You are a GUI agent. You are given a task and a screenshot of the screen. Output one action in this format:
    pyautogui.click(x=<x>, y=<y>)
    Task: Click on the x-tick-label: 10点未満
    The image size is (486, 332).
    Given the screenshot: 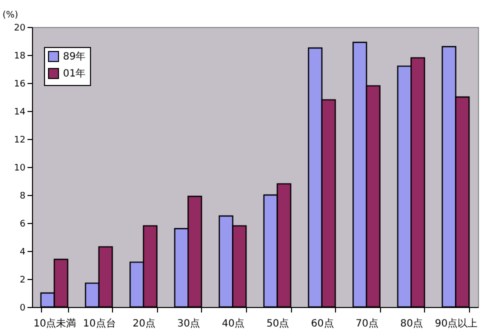 What is the action you would take?
    pyautogui.click(x=54, y=324)
    